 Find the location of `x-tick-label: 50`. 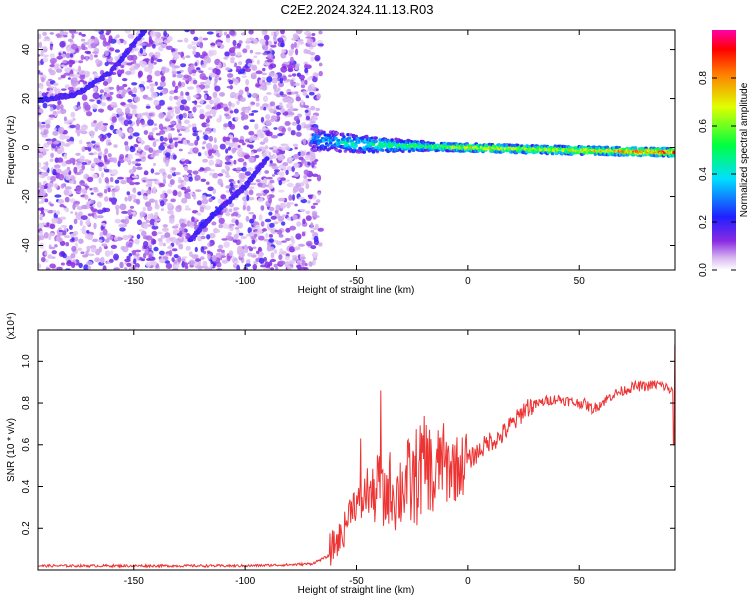

x-tick-label: 50 is located at coordinates (580, 581).